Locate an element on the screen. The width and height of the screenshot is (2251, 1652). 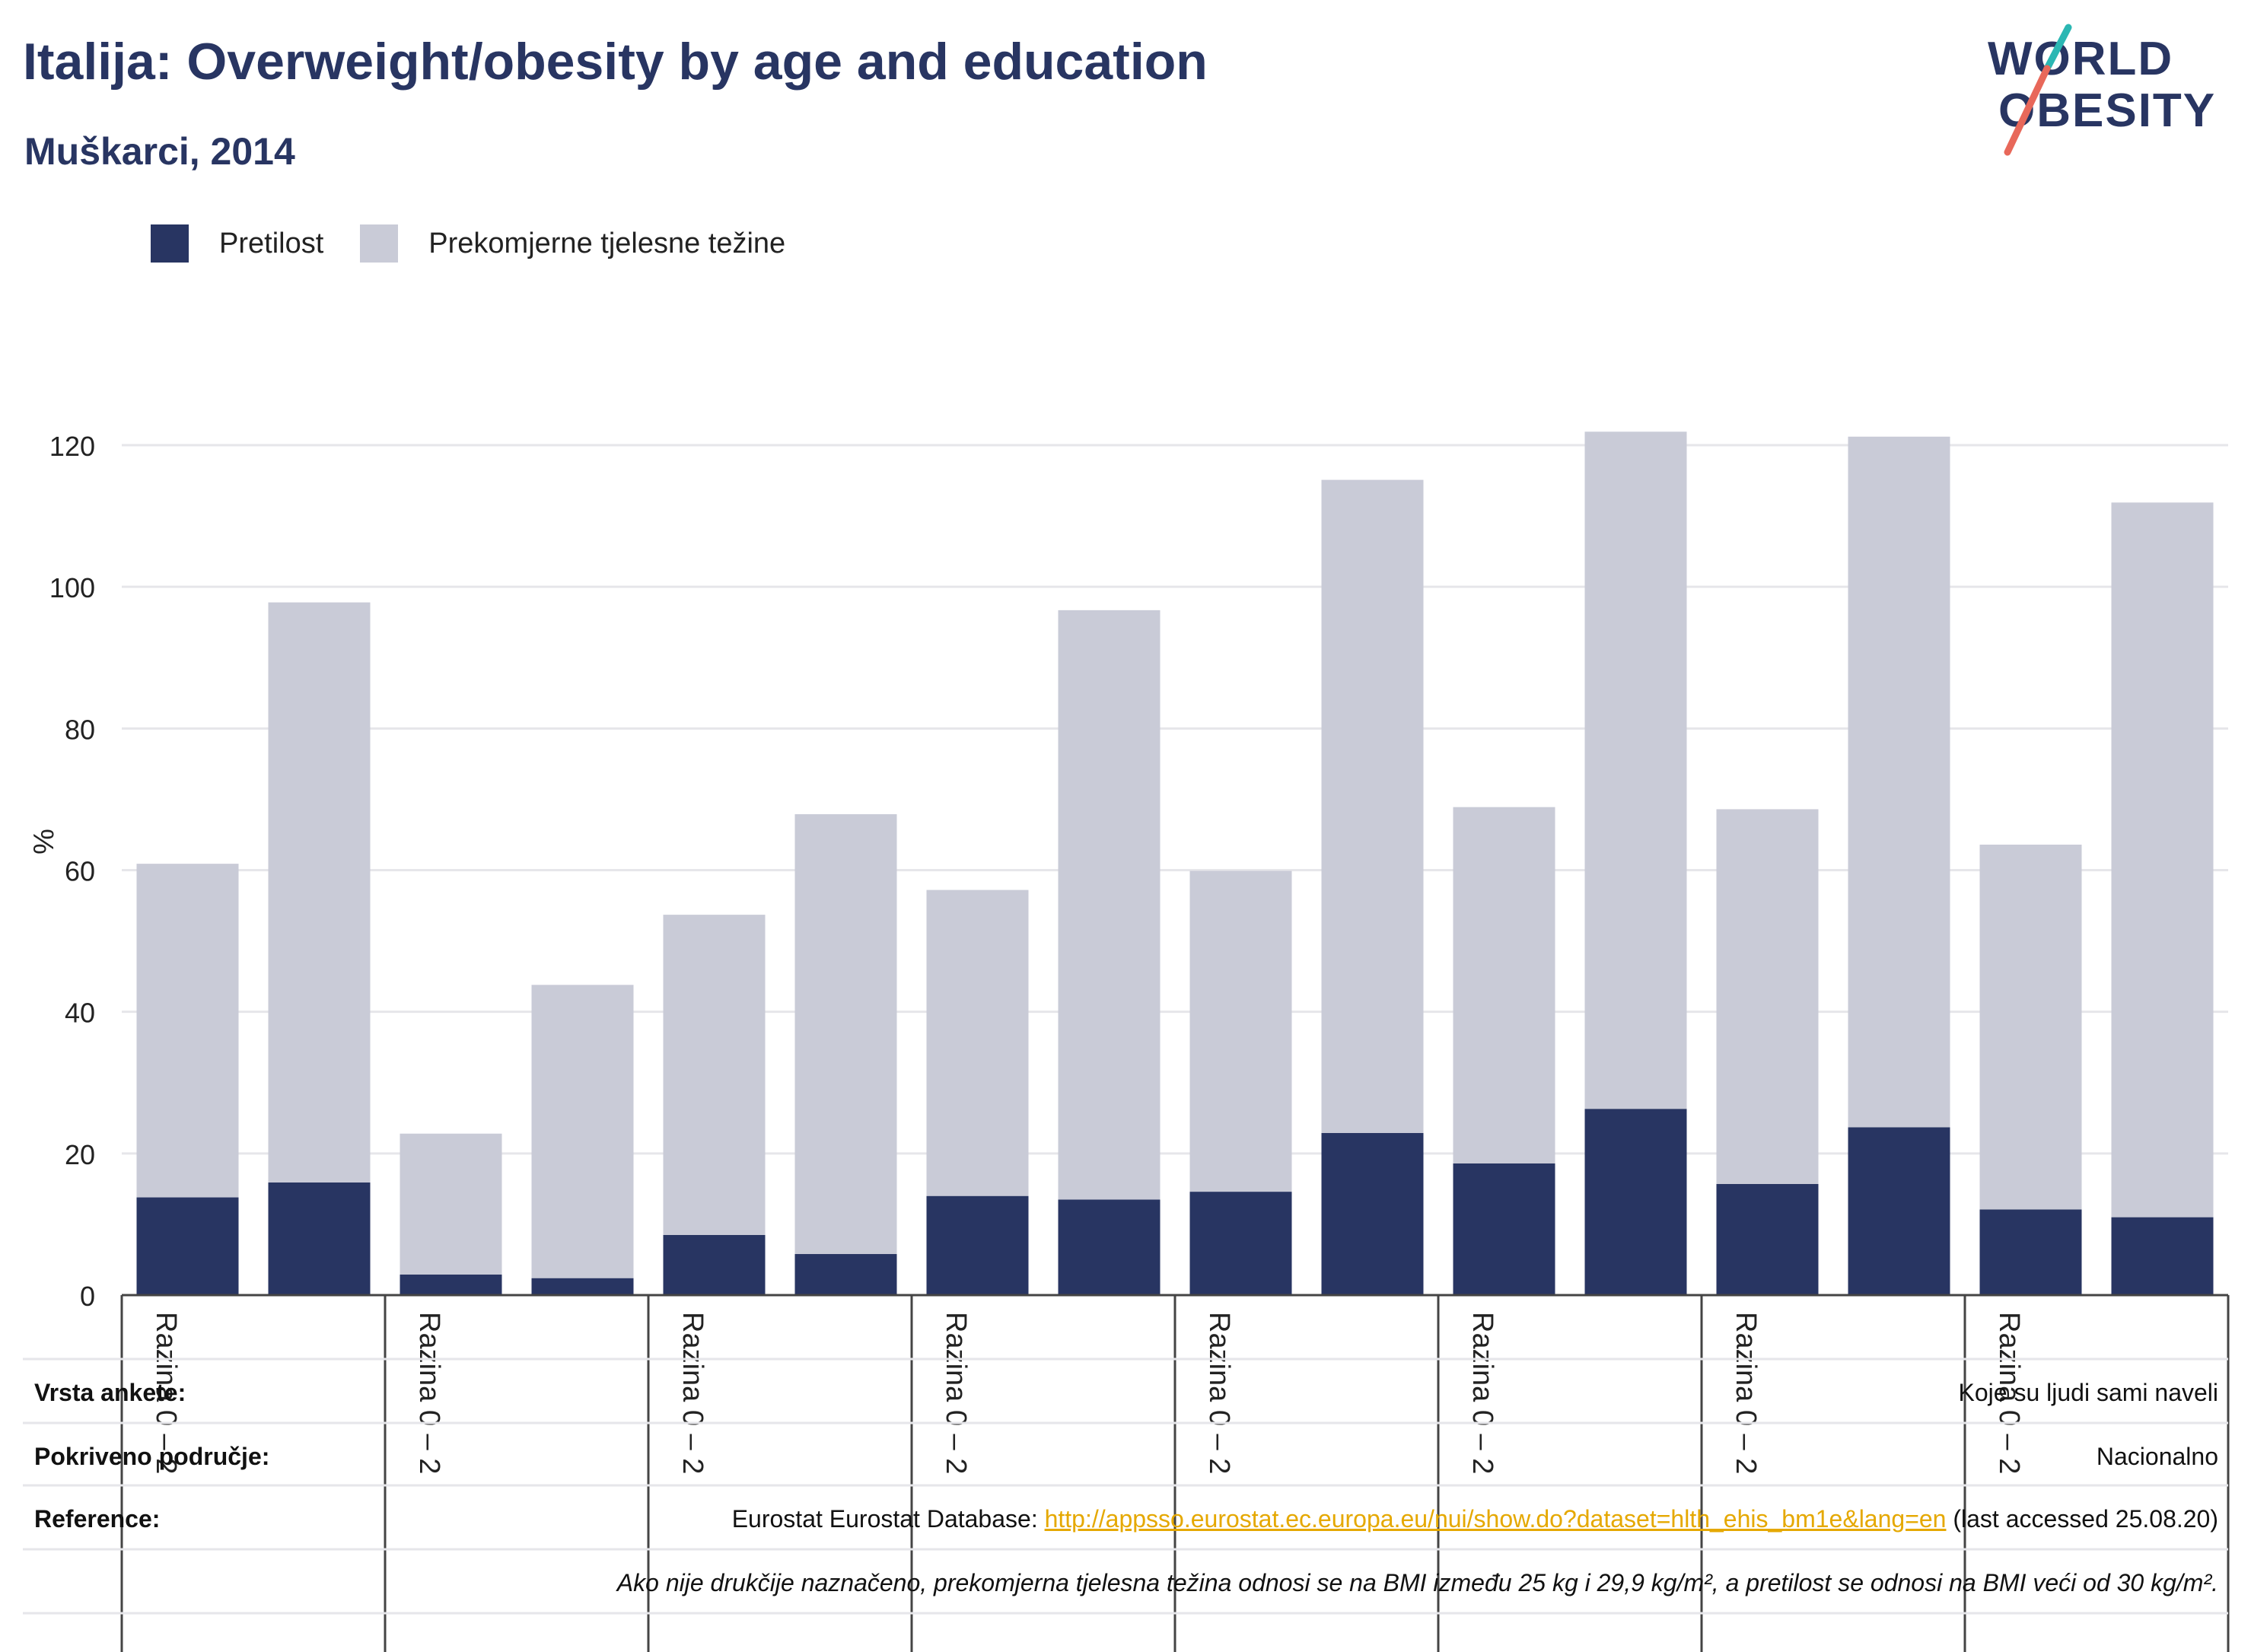
y-tick-label: 120 is located at coordinates (72, 446).